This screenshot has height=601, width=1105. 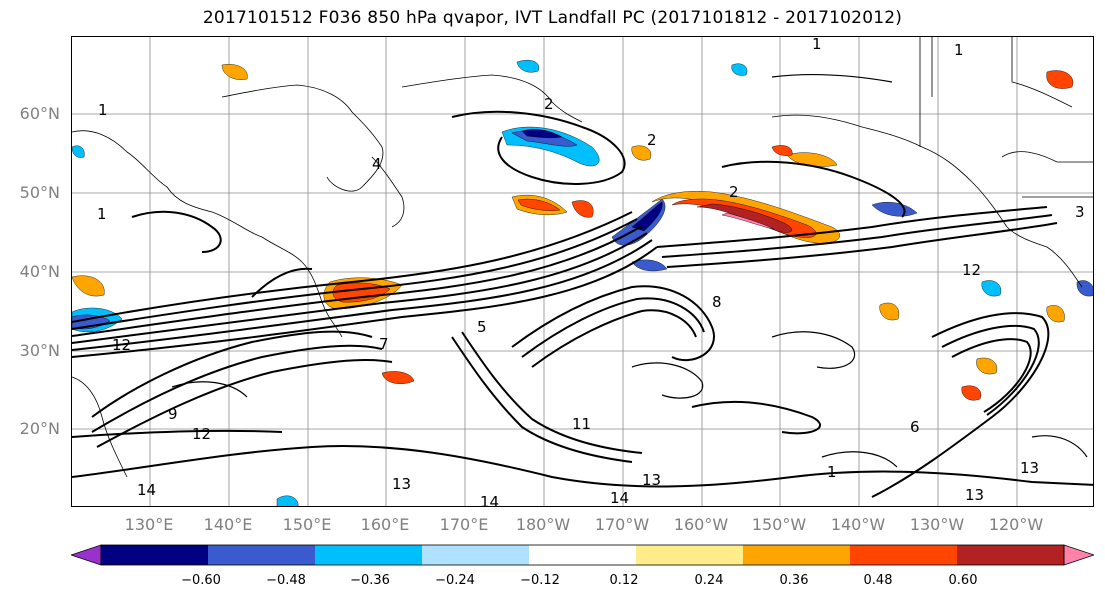 What do you see at coordinates (39, 192) in the screenshot?
I see `lat-label-50n: 50°N` at bounding box center [39, 192].